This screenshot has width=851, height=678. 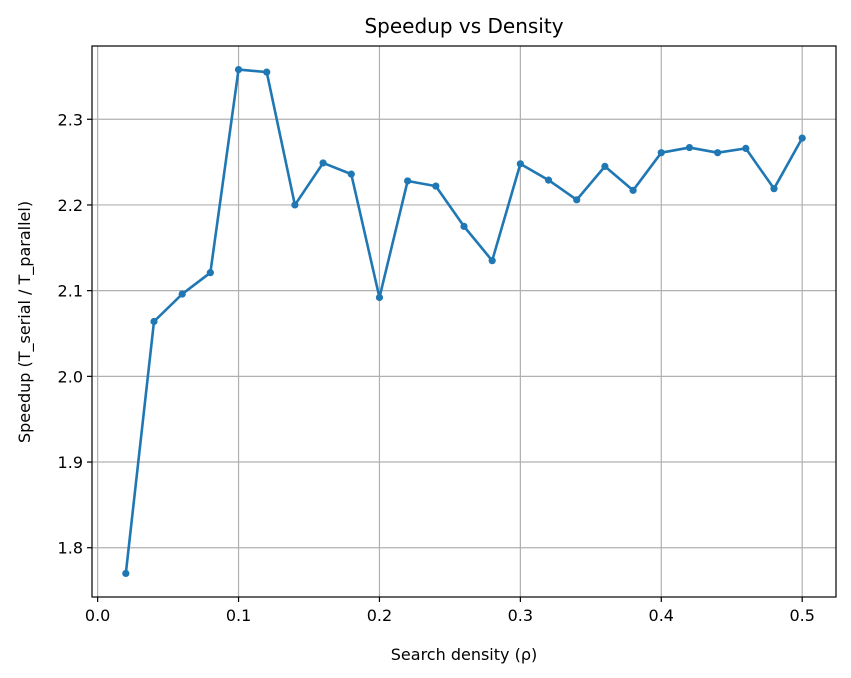 What do you see at coordinates (70, 291) in the screenshot?
I see `y-tick-label: 2.1` at bounding box center [70, 291].